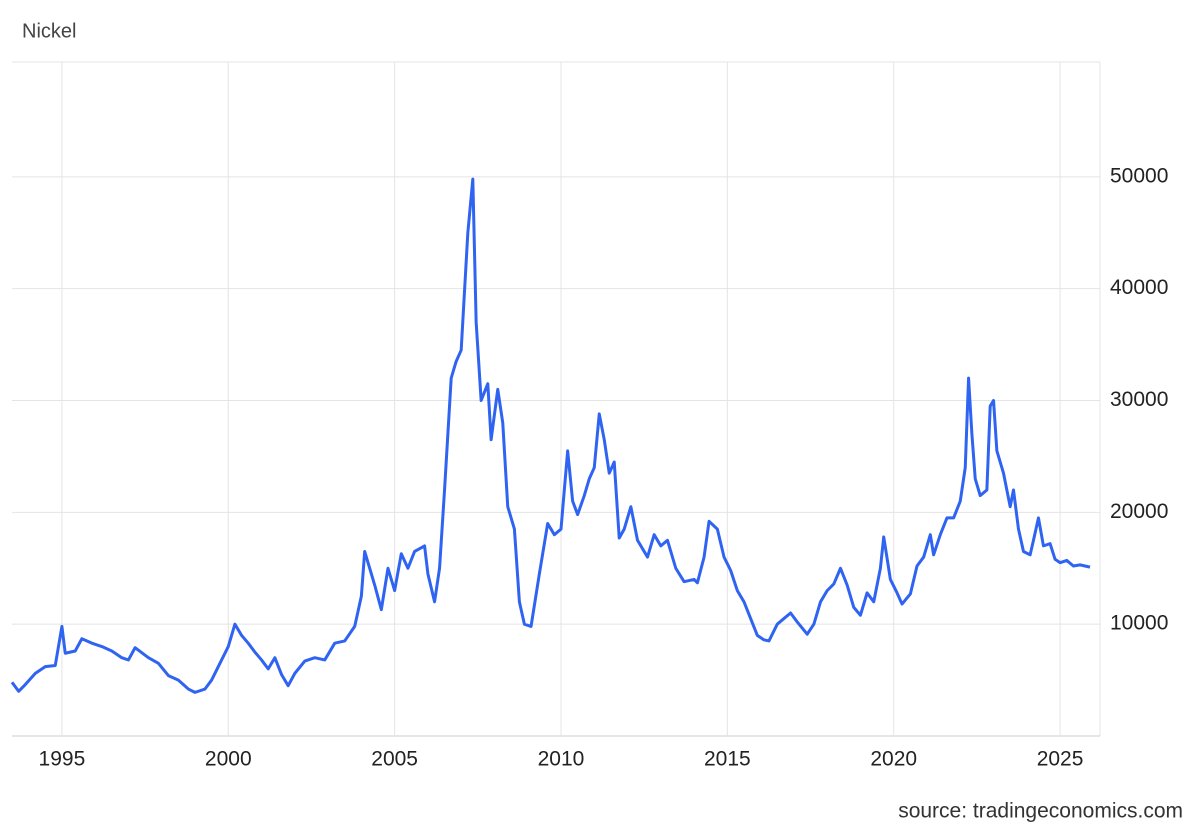 The width and height of the screenshot is (1200, 832). What do you see at coordinates (1139, 399) in the screenshot?
I see `y-tick-label: 30000` at bounding box center [1139, 399].